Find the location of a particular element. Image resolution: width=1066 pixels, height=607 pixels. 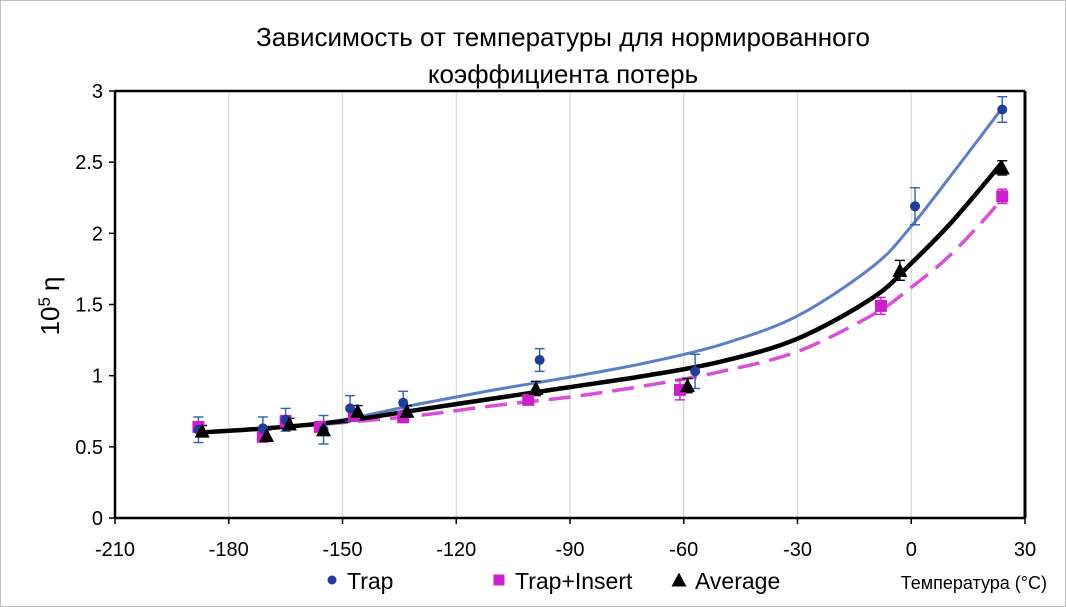

x-tick-label: -120 is located at coordinates (456, 550).